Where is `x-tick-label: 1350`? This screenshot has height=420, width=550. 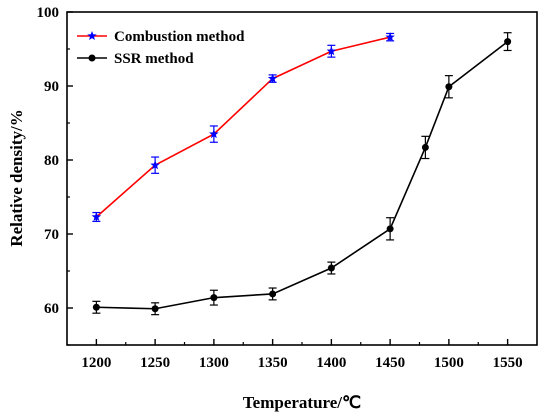 x-tick-label: 1350 is located at coordinates (273, 363).